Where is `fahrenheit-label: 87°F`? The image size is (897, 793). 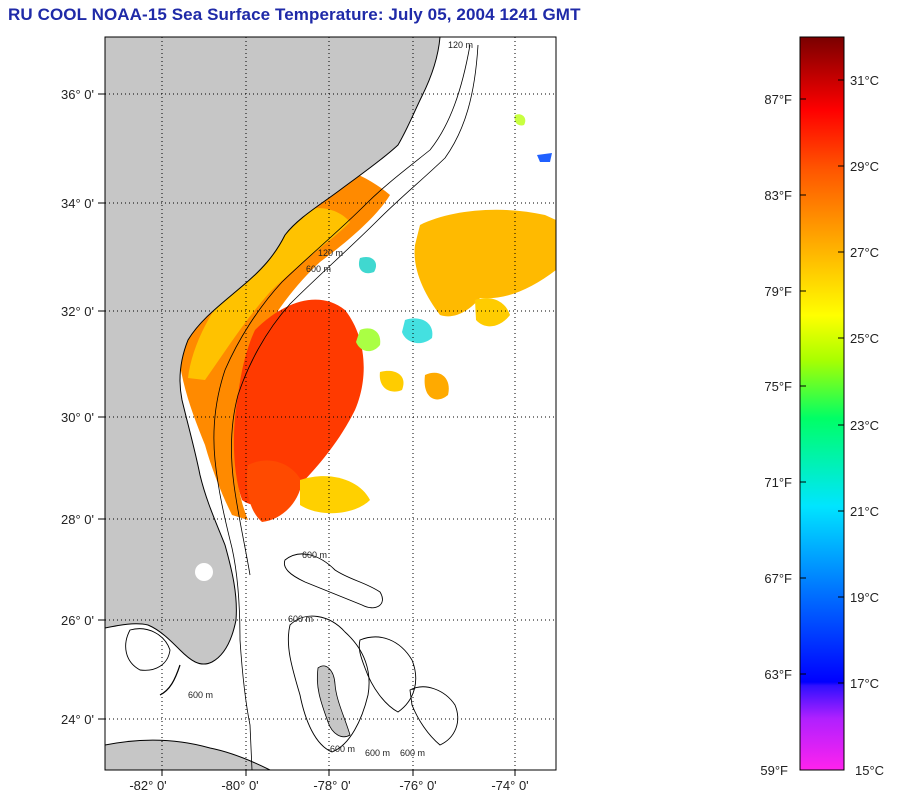 fahrenheit-label: 87°F is located at coordinates (778, 99).